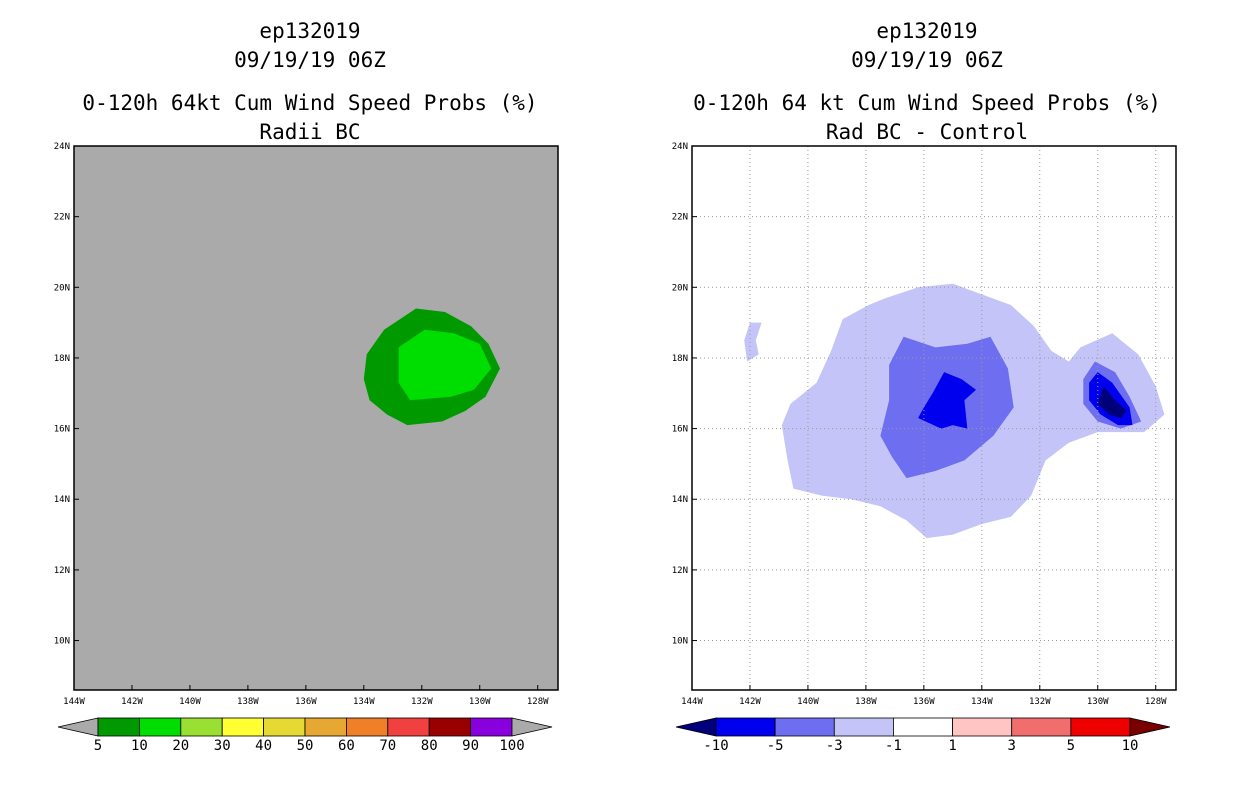 The height and width of the screenshot is (800, 1236). I want to click on colorbar-label: 3, so click(1011, 746).